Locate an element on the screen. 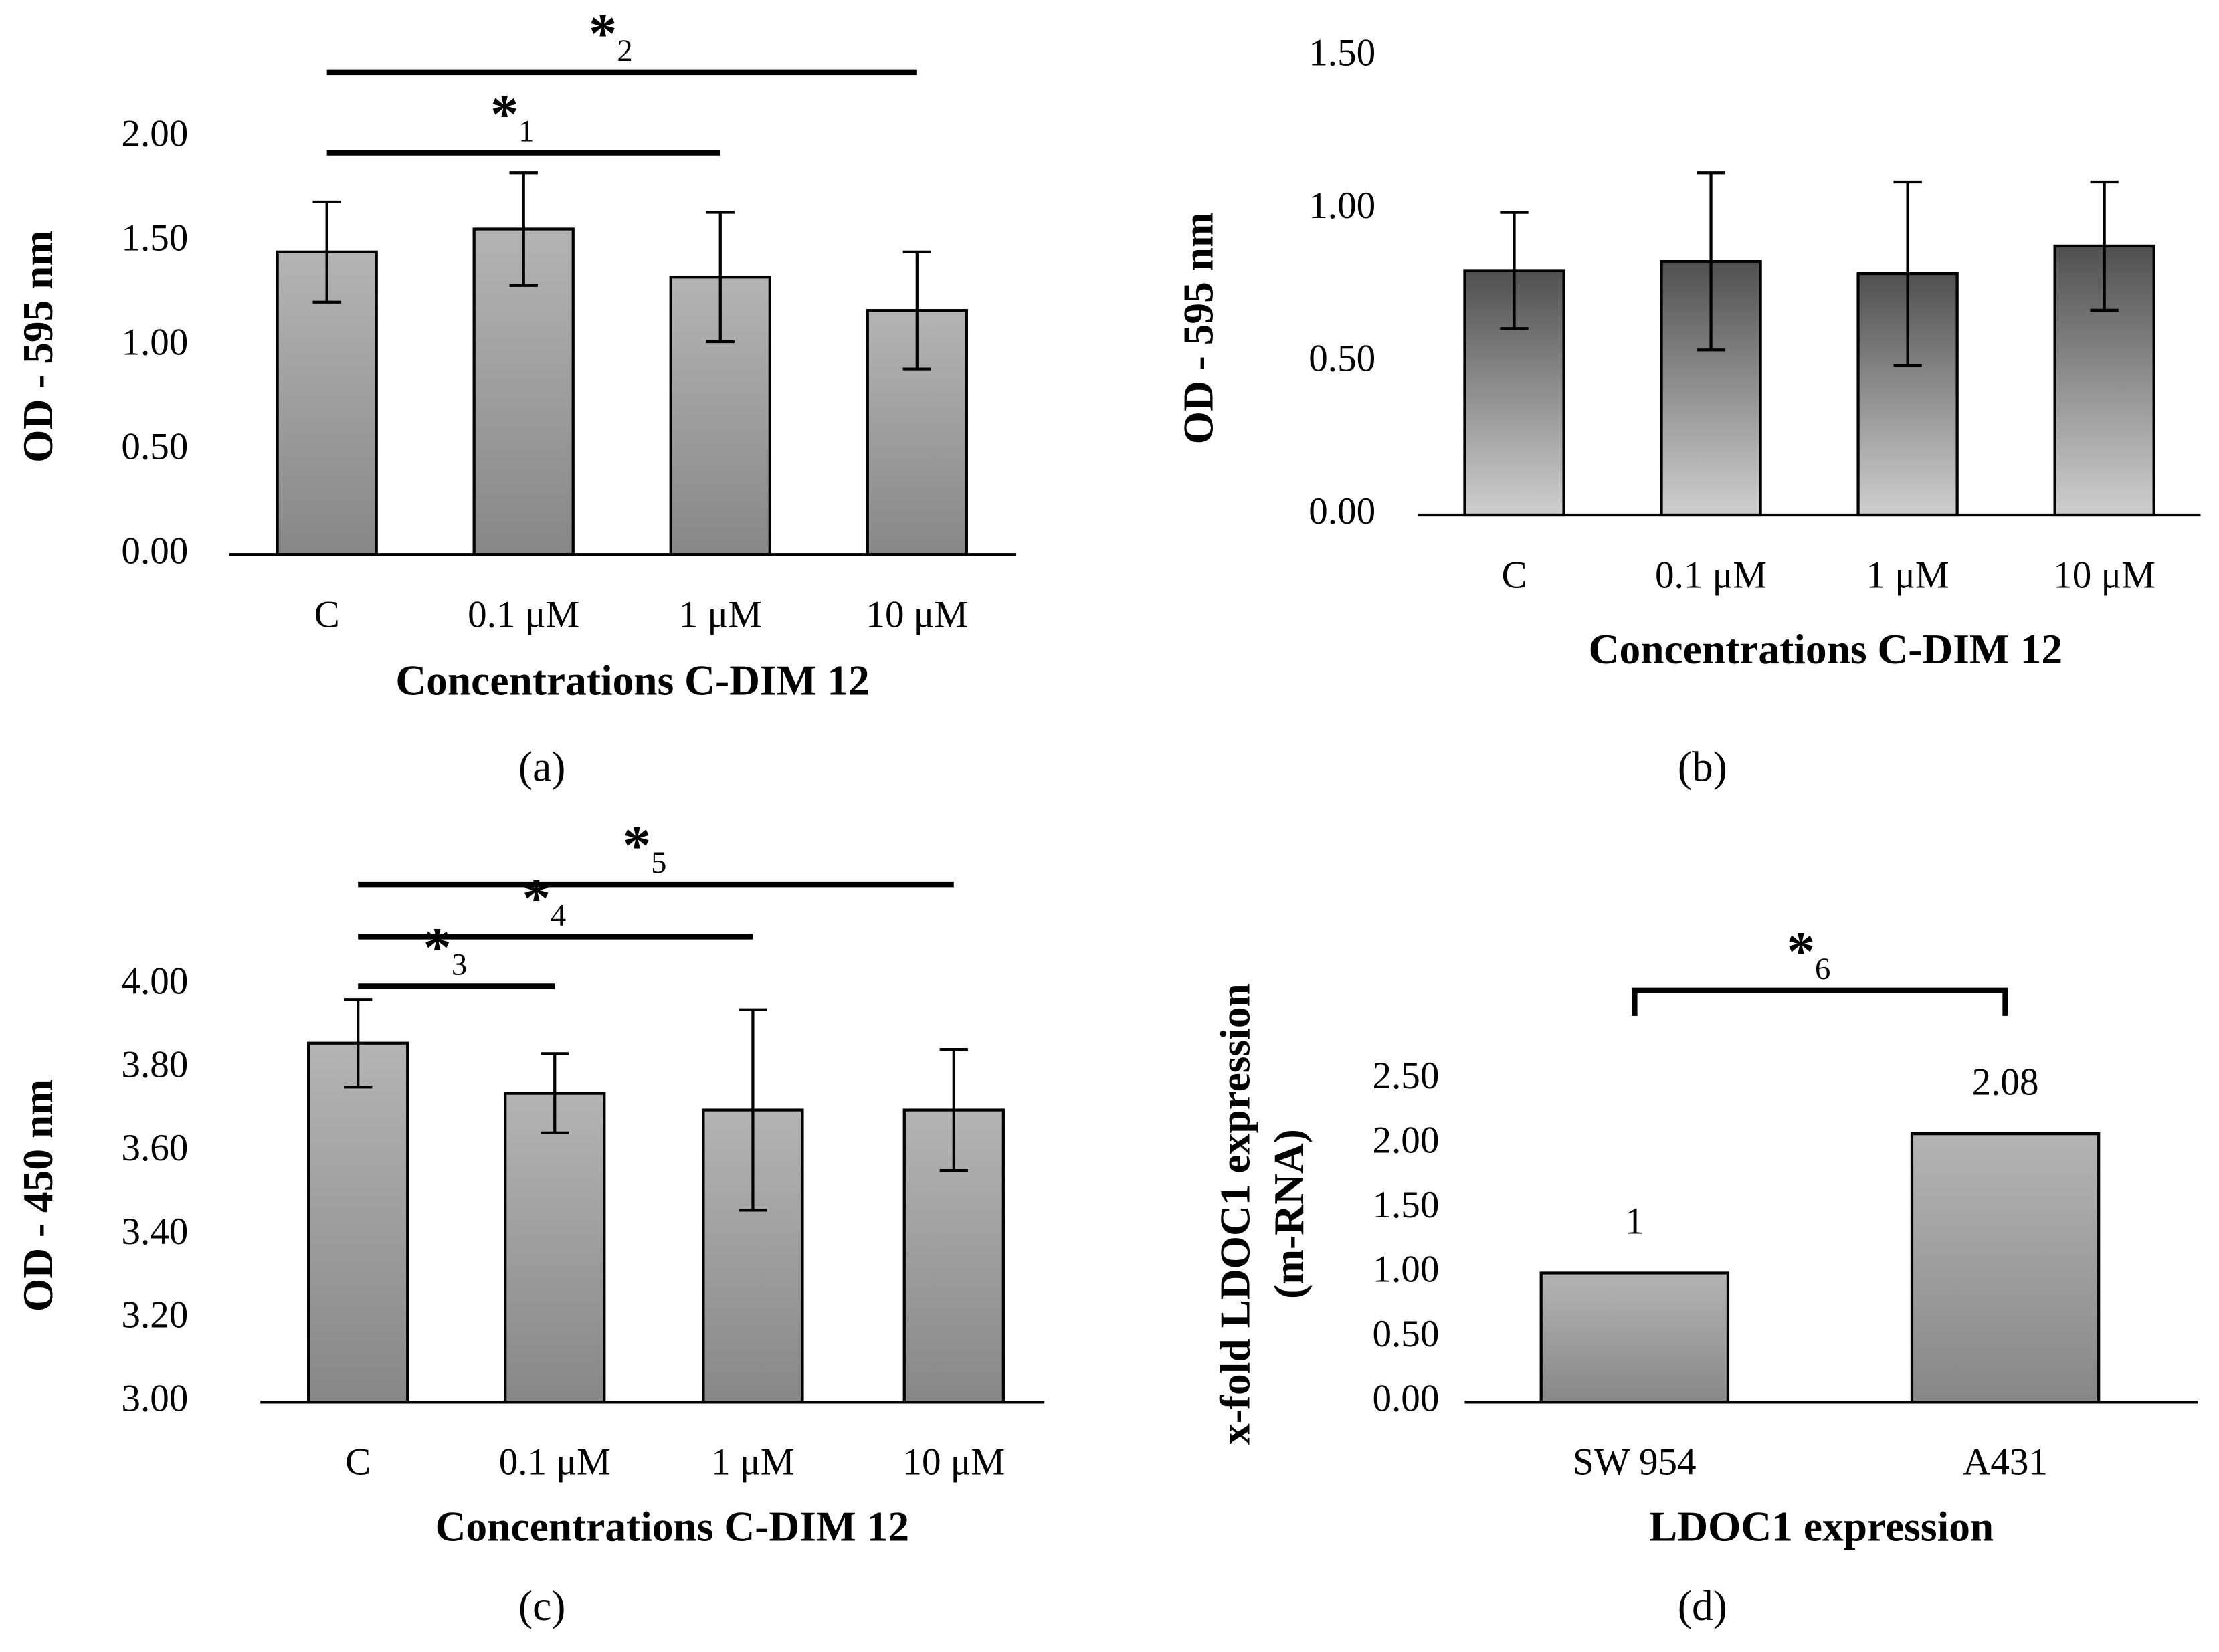  significance-index: 1 is located at coordinates (526, 132).